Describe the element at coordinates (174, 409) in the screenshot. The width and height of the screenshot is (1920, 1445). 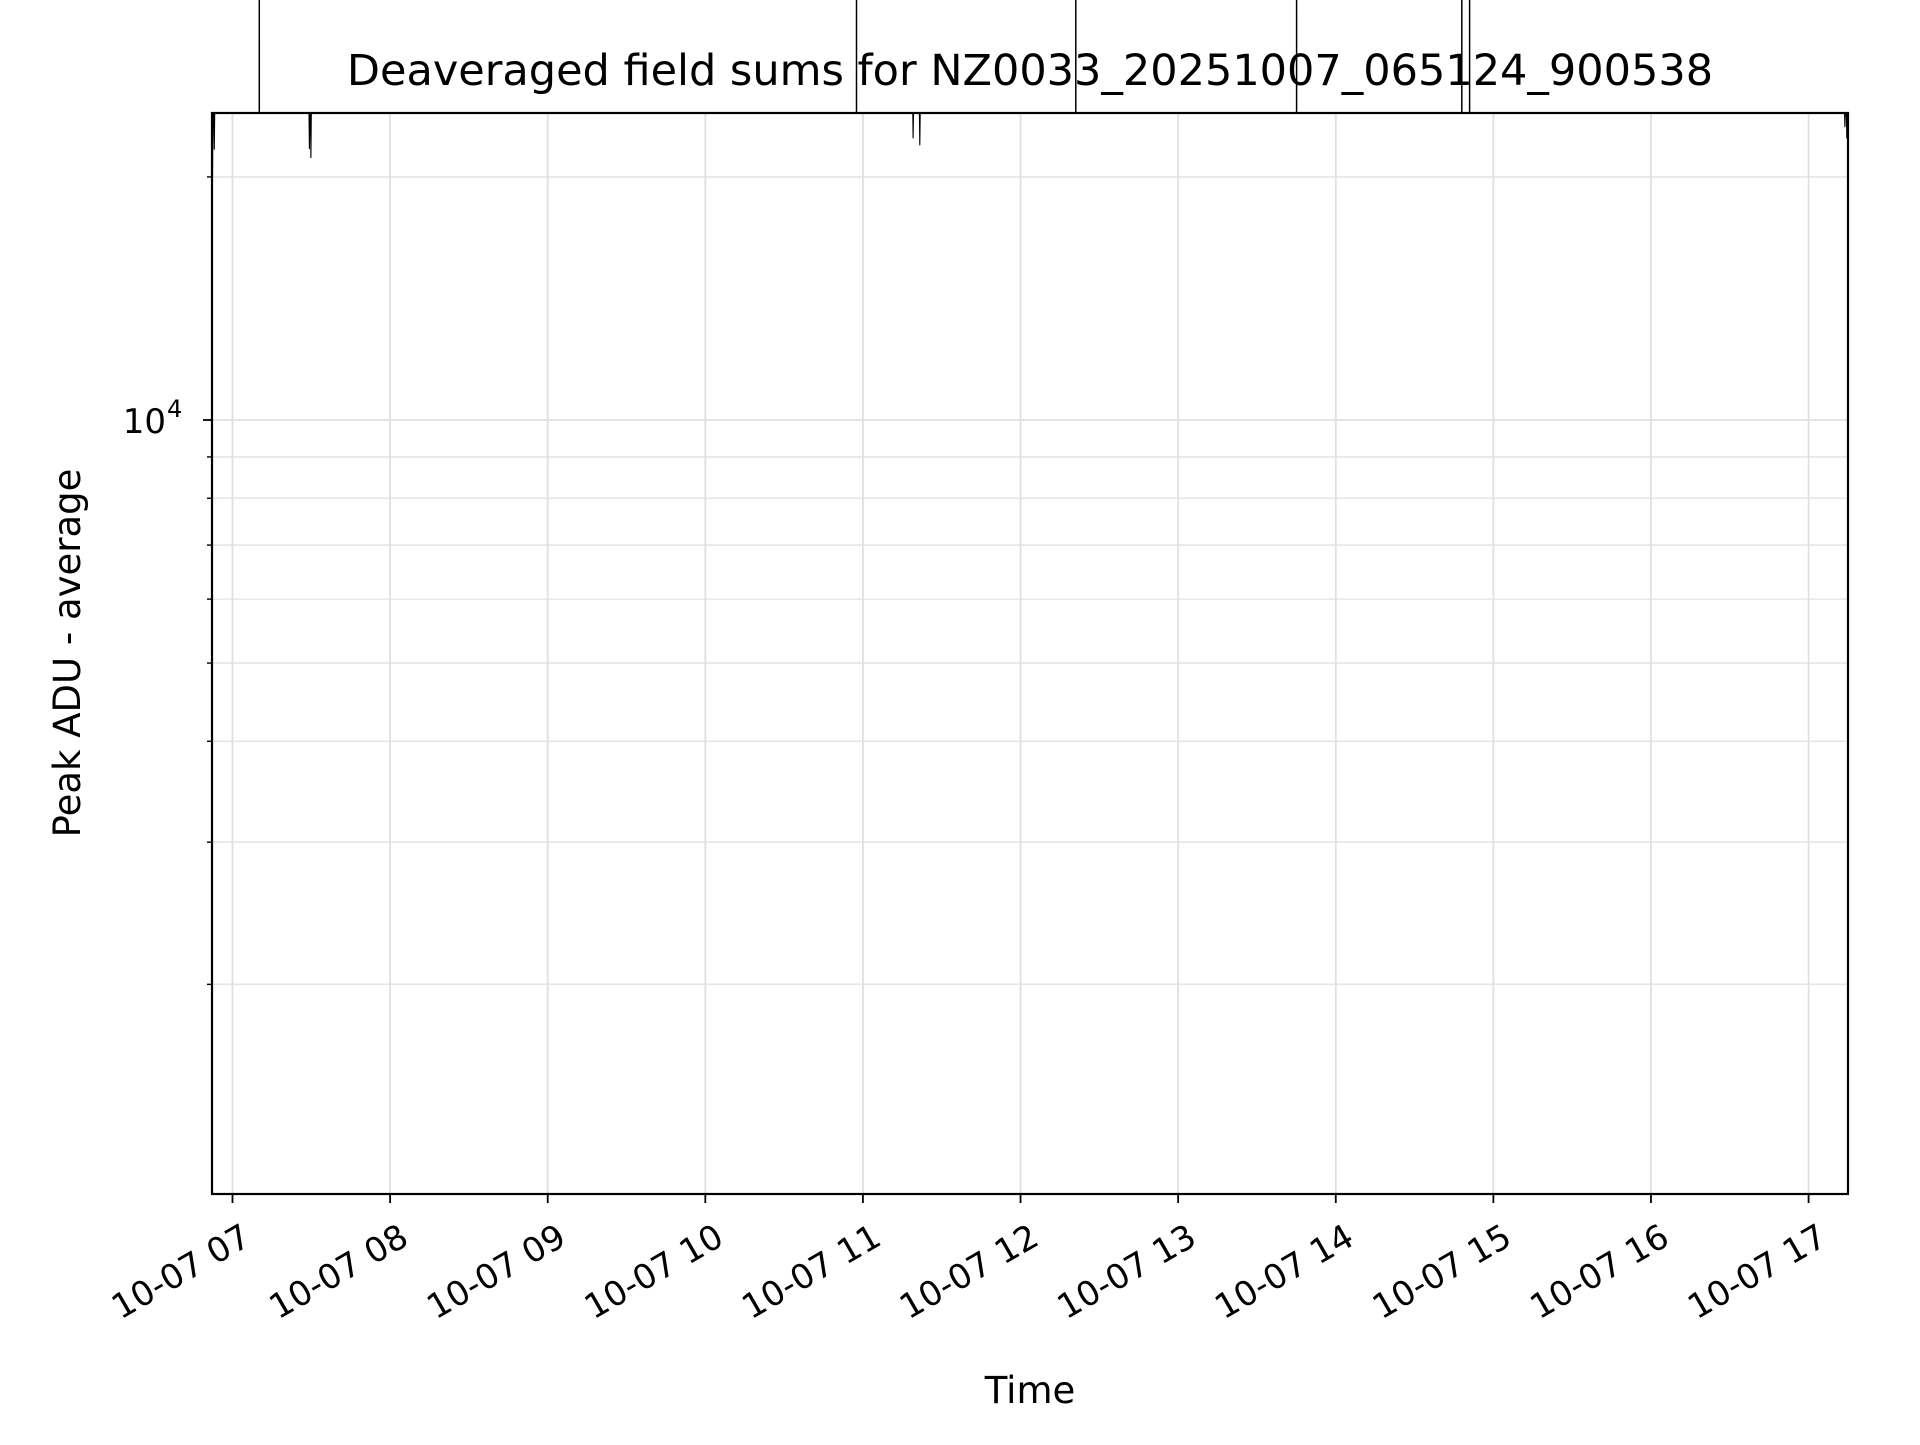
I see `y-tick-exponent: 4` at that location.